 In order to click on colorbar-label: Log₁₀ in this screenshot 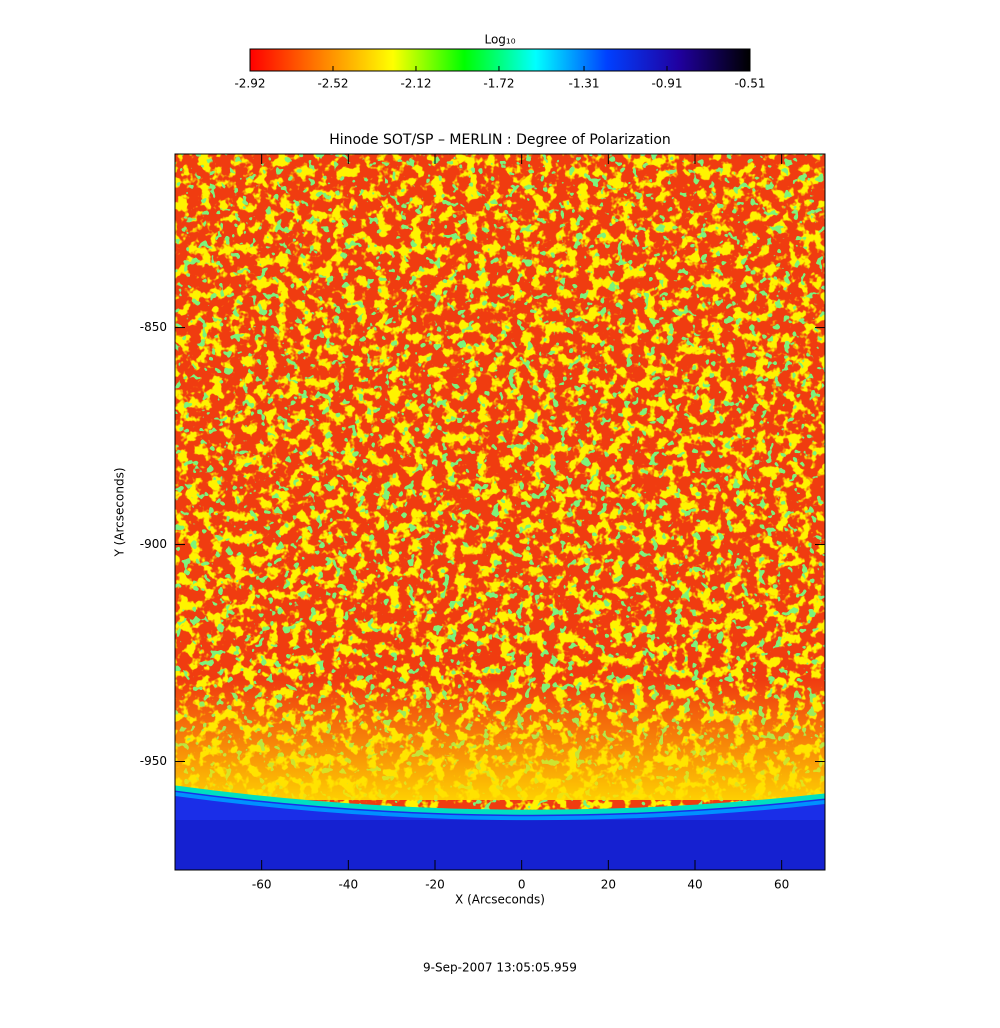, I will do `click(499, 40)`.